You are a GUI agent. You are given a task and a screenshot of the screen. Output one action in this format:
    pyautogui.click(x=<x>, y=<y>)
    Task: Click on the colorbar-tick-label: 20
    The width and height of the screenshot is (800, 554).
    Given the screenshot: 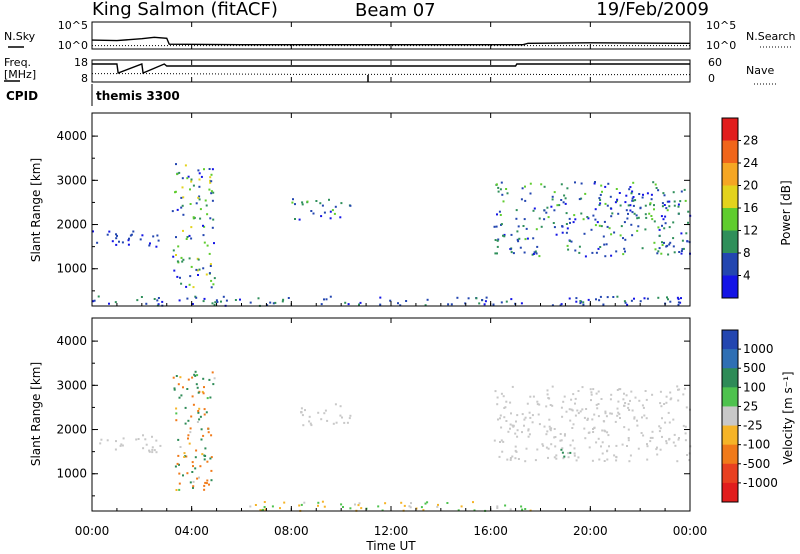 What is the action you would take?
    pyautogui.click(x=750, y=186)
    